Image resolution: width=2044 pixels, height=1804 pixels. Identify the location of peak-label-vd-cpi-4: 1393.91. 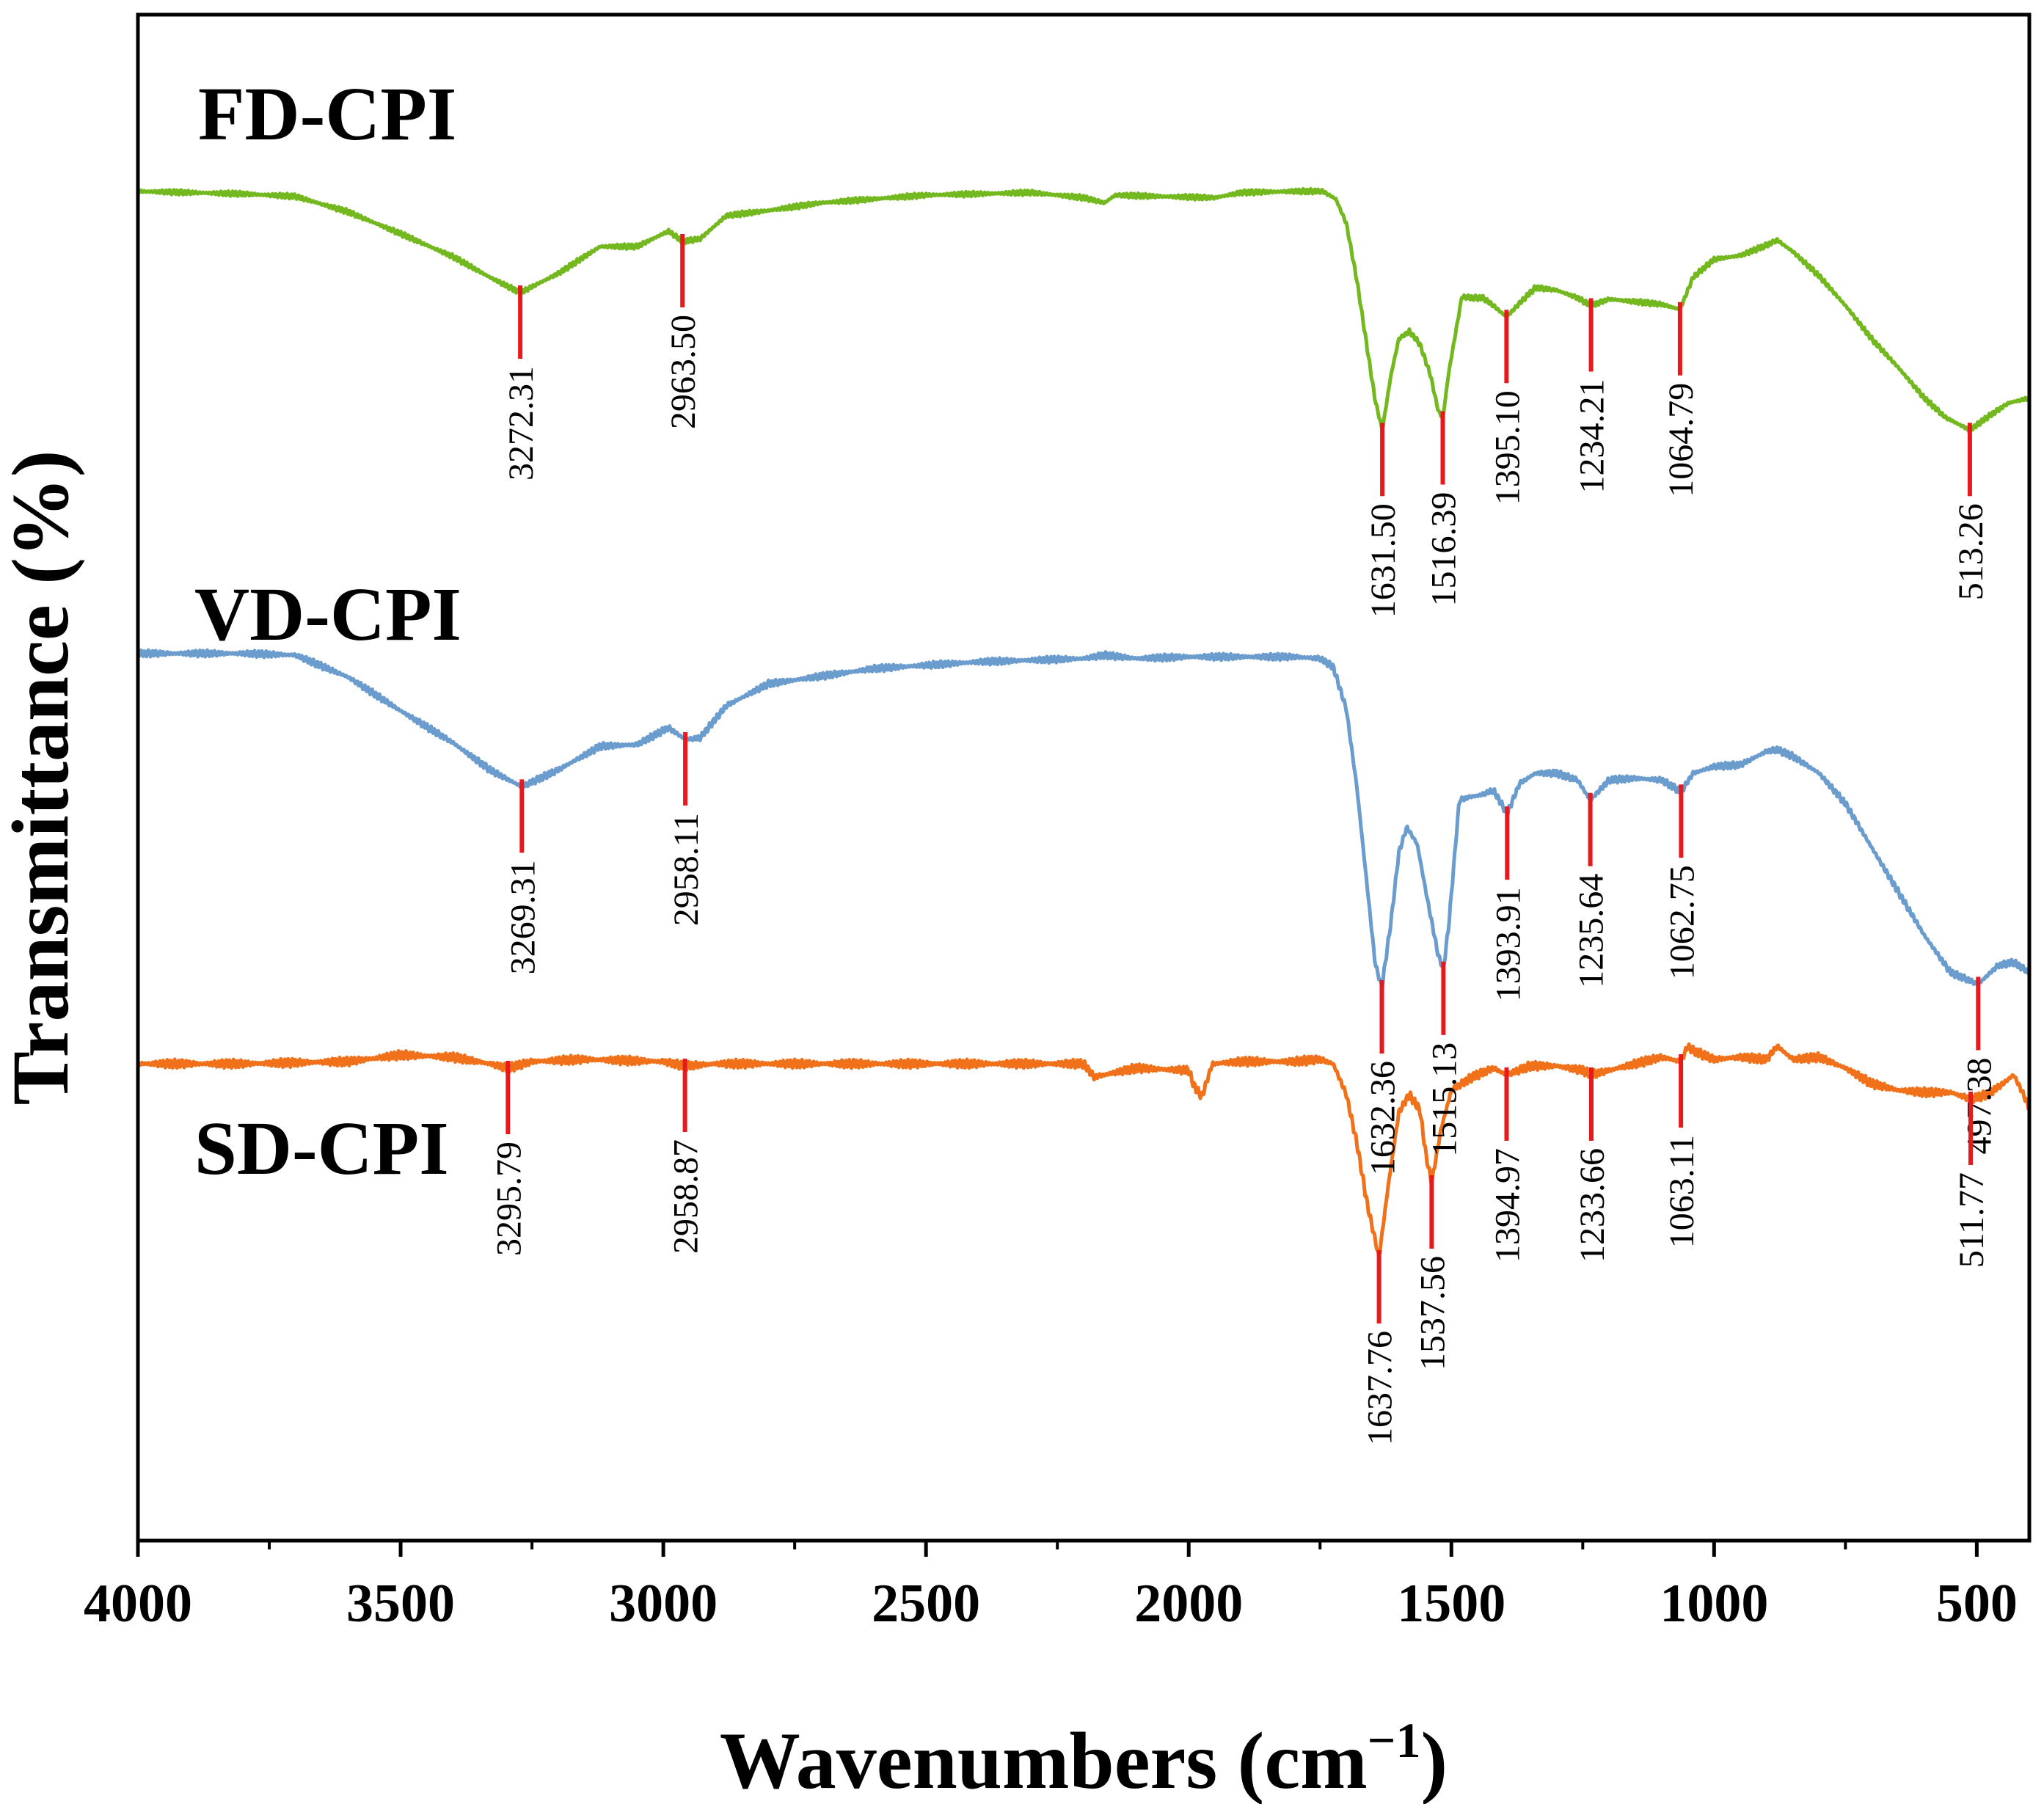
(1508, 944).